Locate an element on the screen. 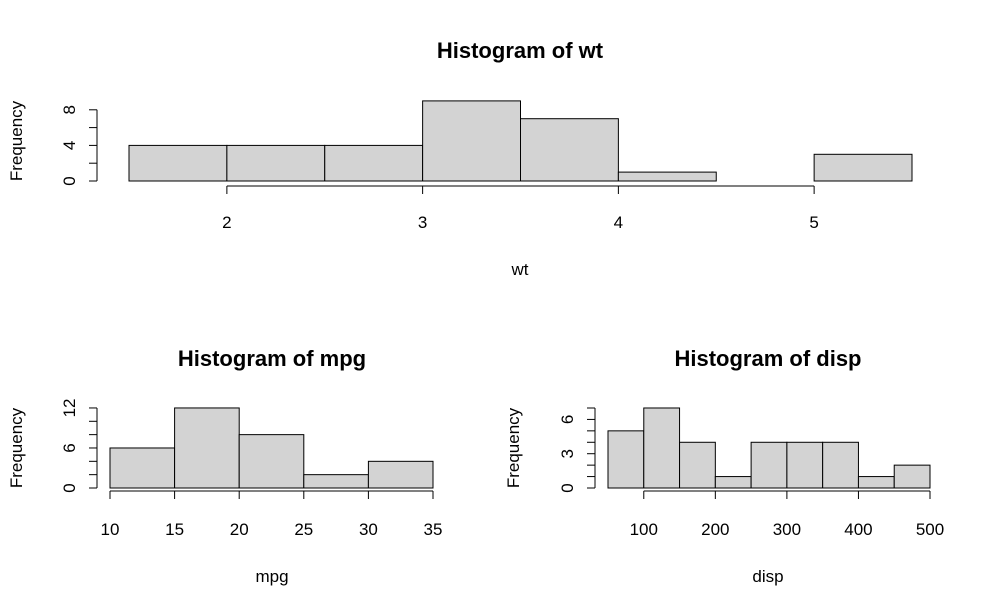 This screenshot has width=994, height=614. y-axis: 0 6 12 is located at coordinates (79, 445).